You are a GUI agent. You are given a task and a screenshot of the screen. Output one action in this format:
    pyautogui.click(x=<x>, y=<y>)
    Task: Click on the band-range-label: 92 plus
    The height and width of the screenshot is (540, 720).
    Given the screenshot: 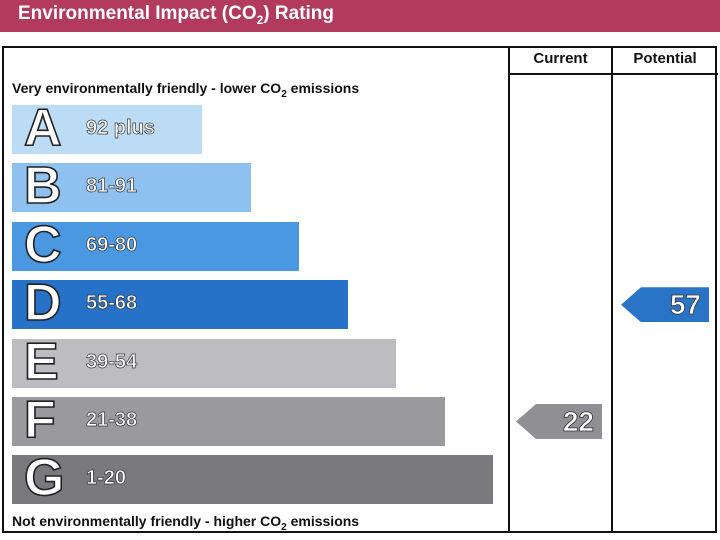 What is the action you would take?
    pyautogui.click(x=121, y=128)
    